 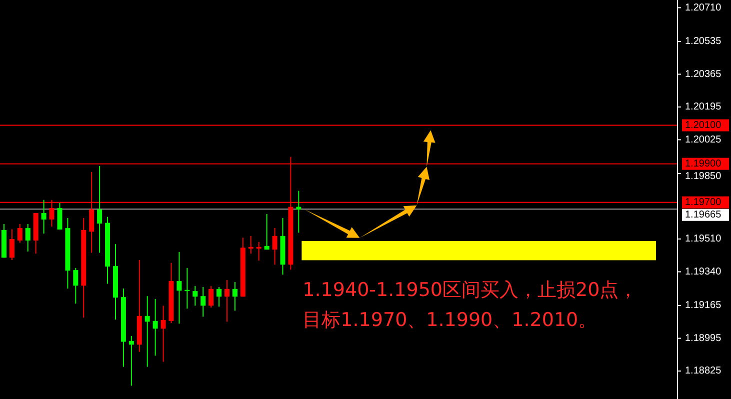 I want to click on y-tick-label: 1.20710, so click(x=703, y=8).